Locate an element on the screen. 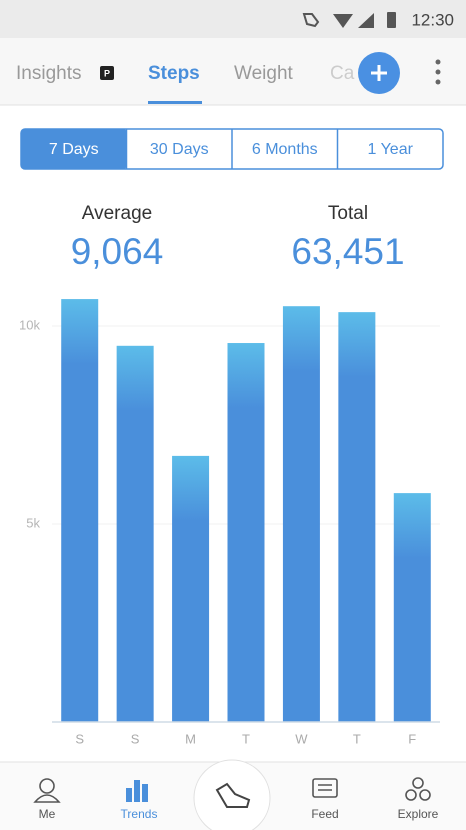 This screenshot has width=466, height=830. stat-value: 9,064 is located at coordinates (117, 251).